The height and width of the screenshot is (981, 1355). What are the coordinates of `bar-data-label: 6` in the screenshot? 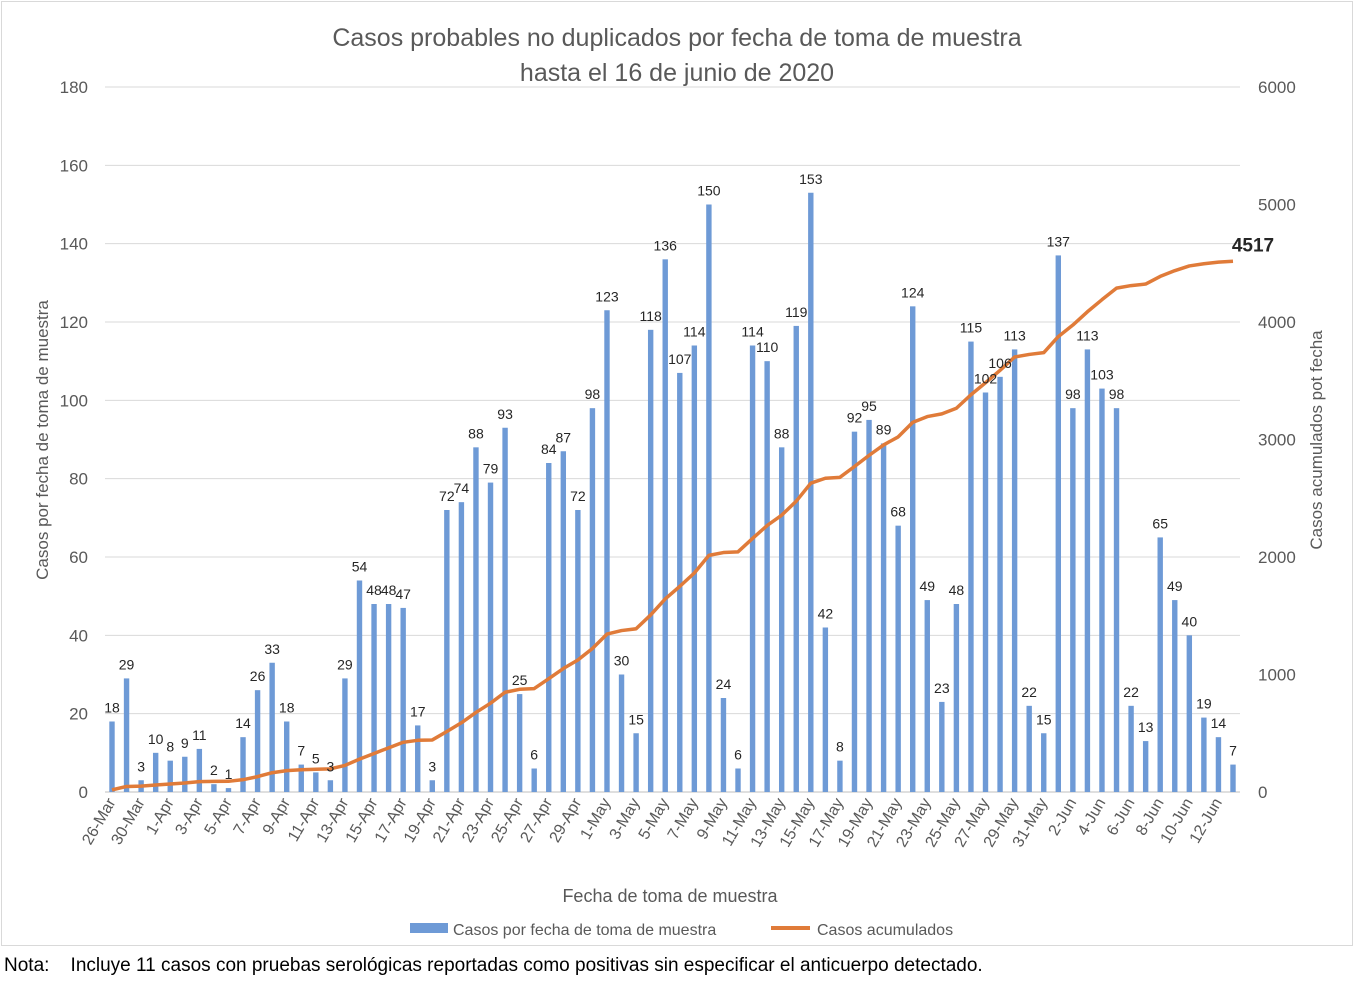 It's located at (738, 755).